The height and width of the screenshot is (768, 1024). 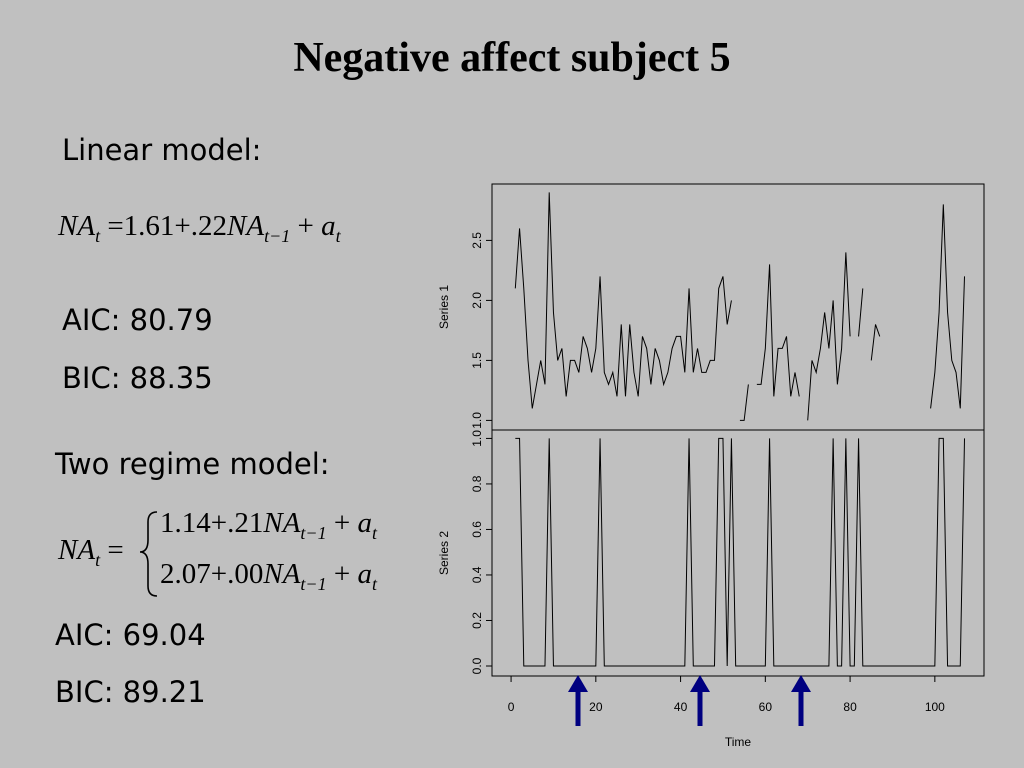 I want to click on aic: AIC: 69.04, so click(x=130, y=635).